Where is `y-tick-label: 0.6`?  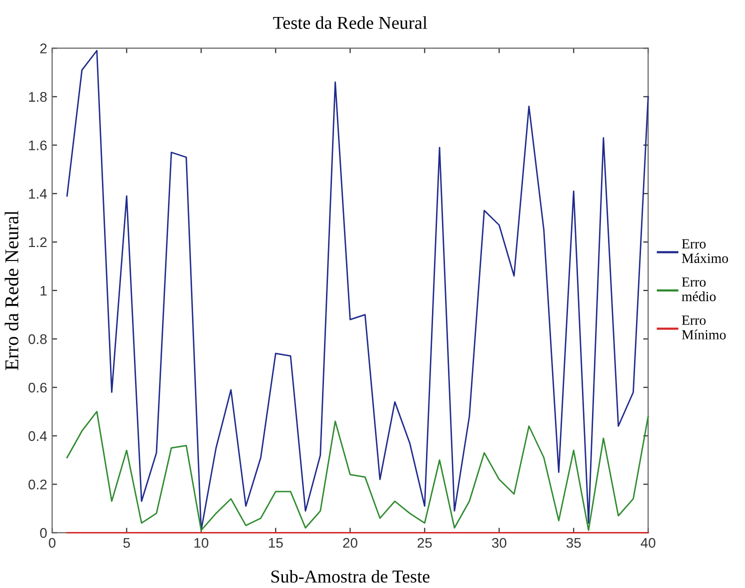
y-tick-label: 0.6 is located at coordinates (37, 387).